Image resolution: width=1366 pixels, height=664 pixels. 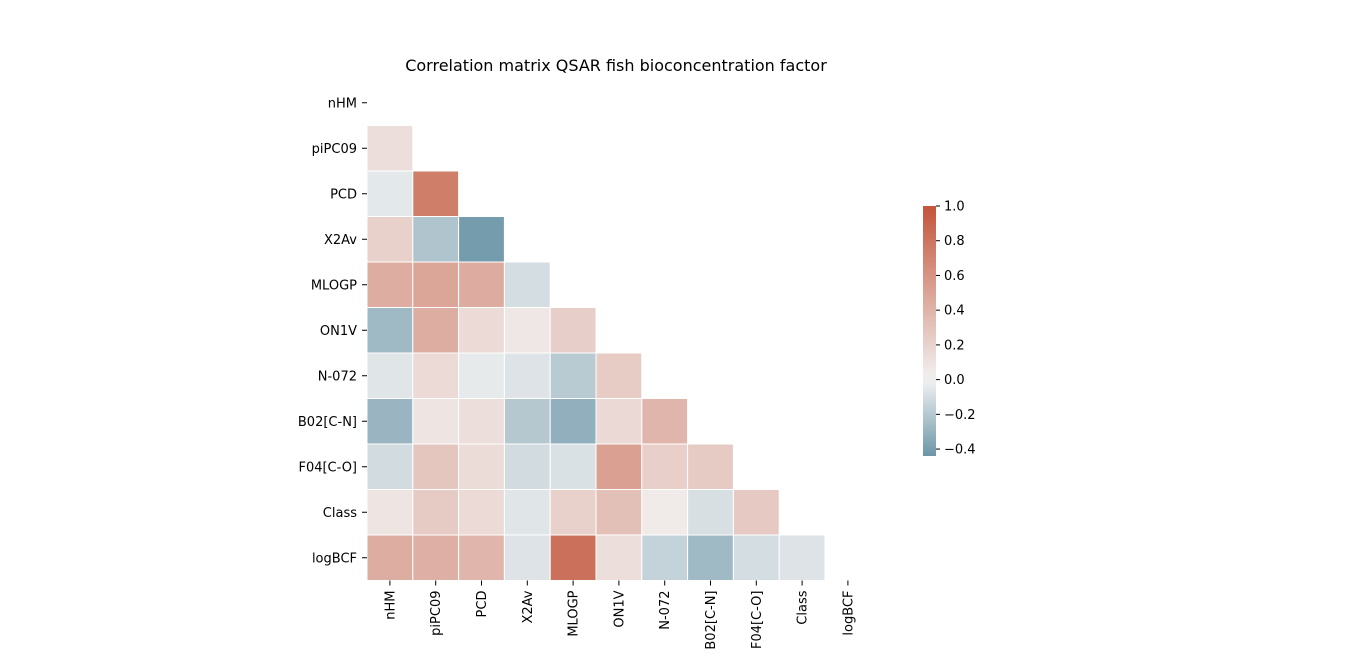 What do you see at coordinates (573, 330) in the screenshot?
I see `heatmap-cell-ON1V-MLOGP` at bounding box center [573, 330].